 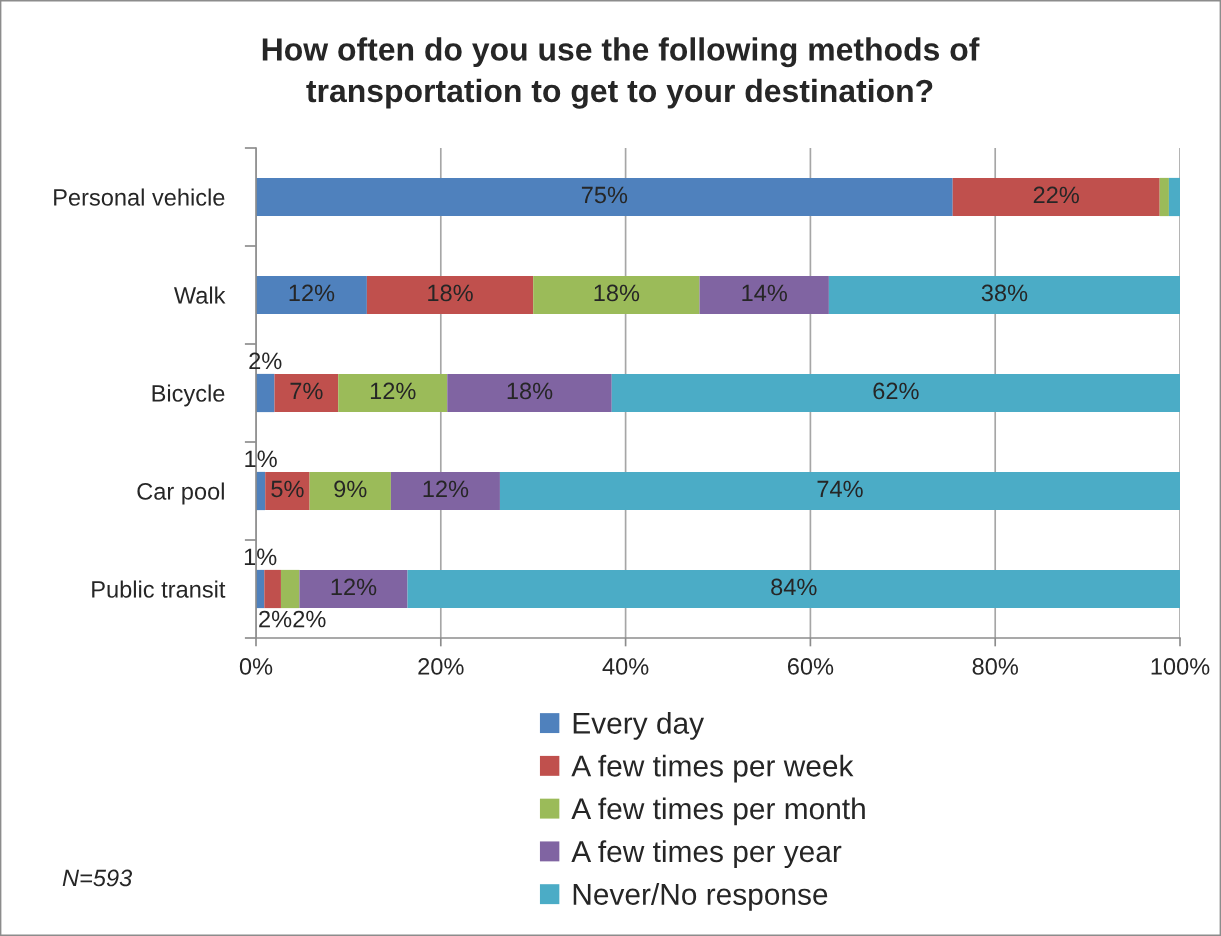 What do you see at coordinates (441, 666) in the screenshot?
I see `x-tick-label: 20%` at bounding box center [441, 666].